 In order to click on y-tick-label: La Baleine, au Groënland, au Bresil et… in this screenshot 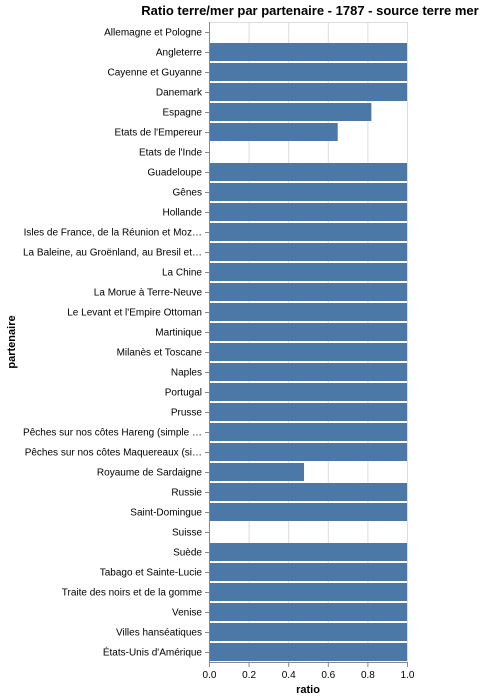, I will do `click(112, 253)`.